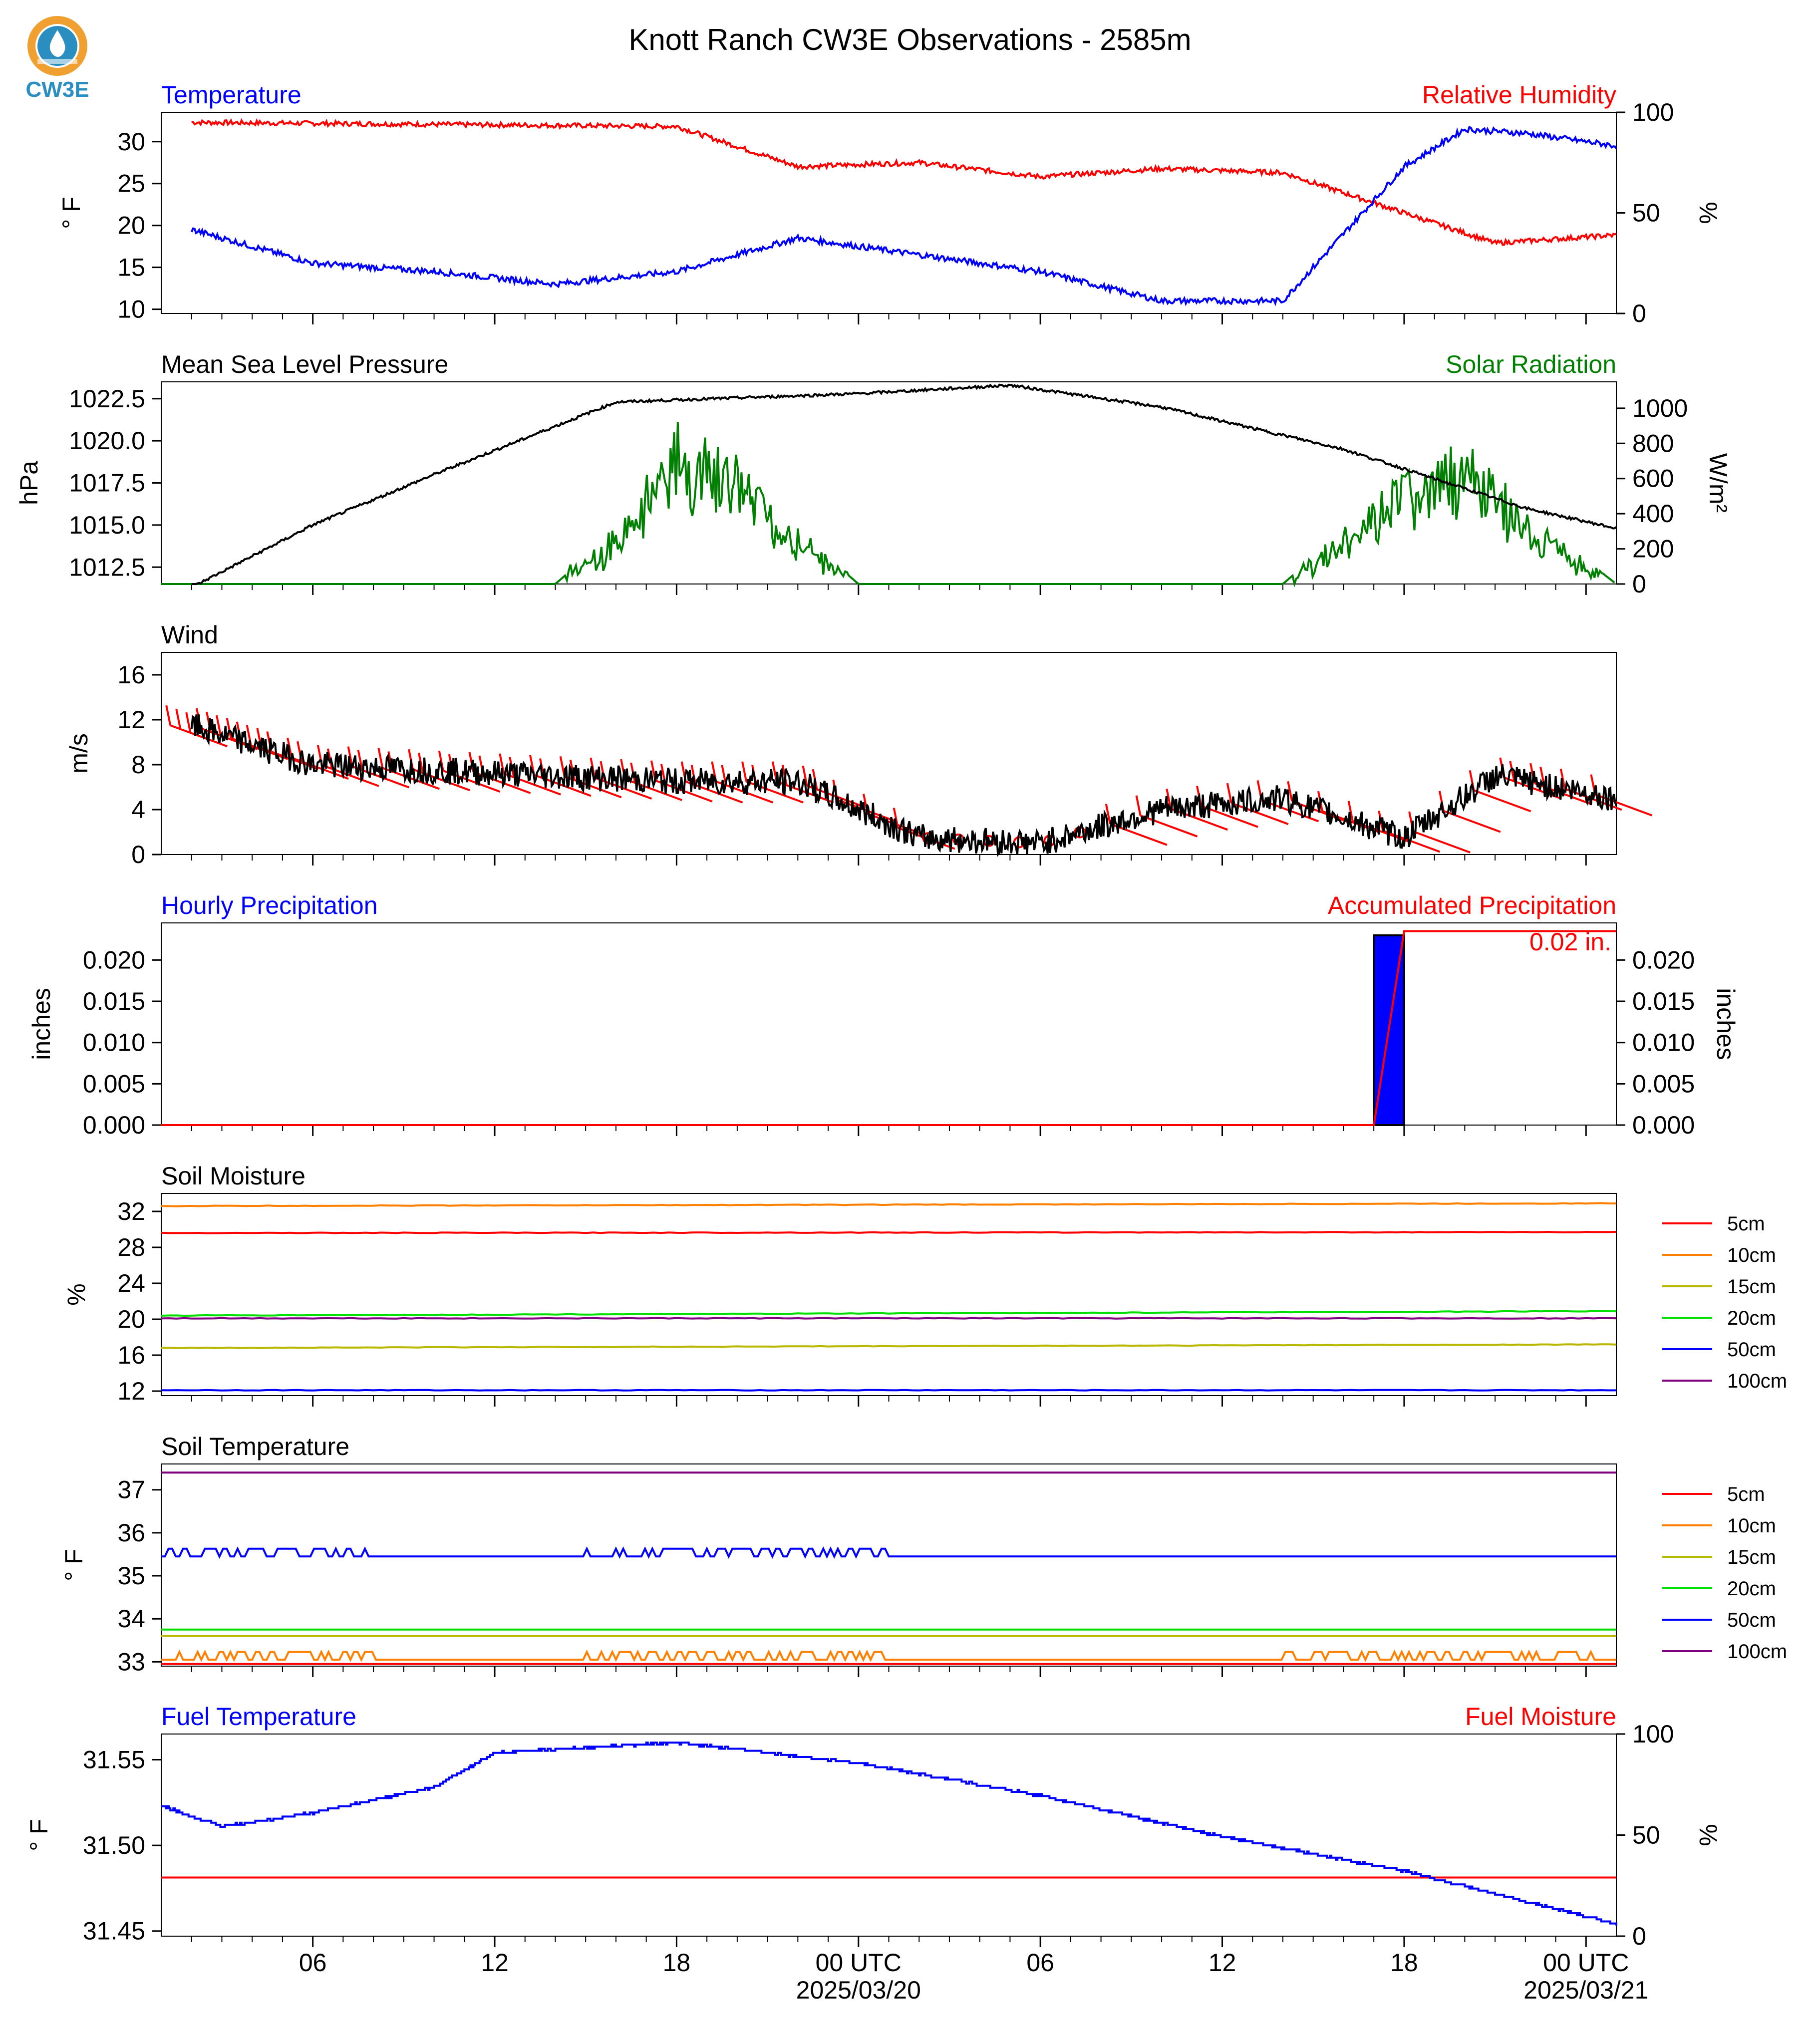 This screenshot has width=1820, height=2028. I want to click on y-right-tick-label: 50, so click(1646, 213).